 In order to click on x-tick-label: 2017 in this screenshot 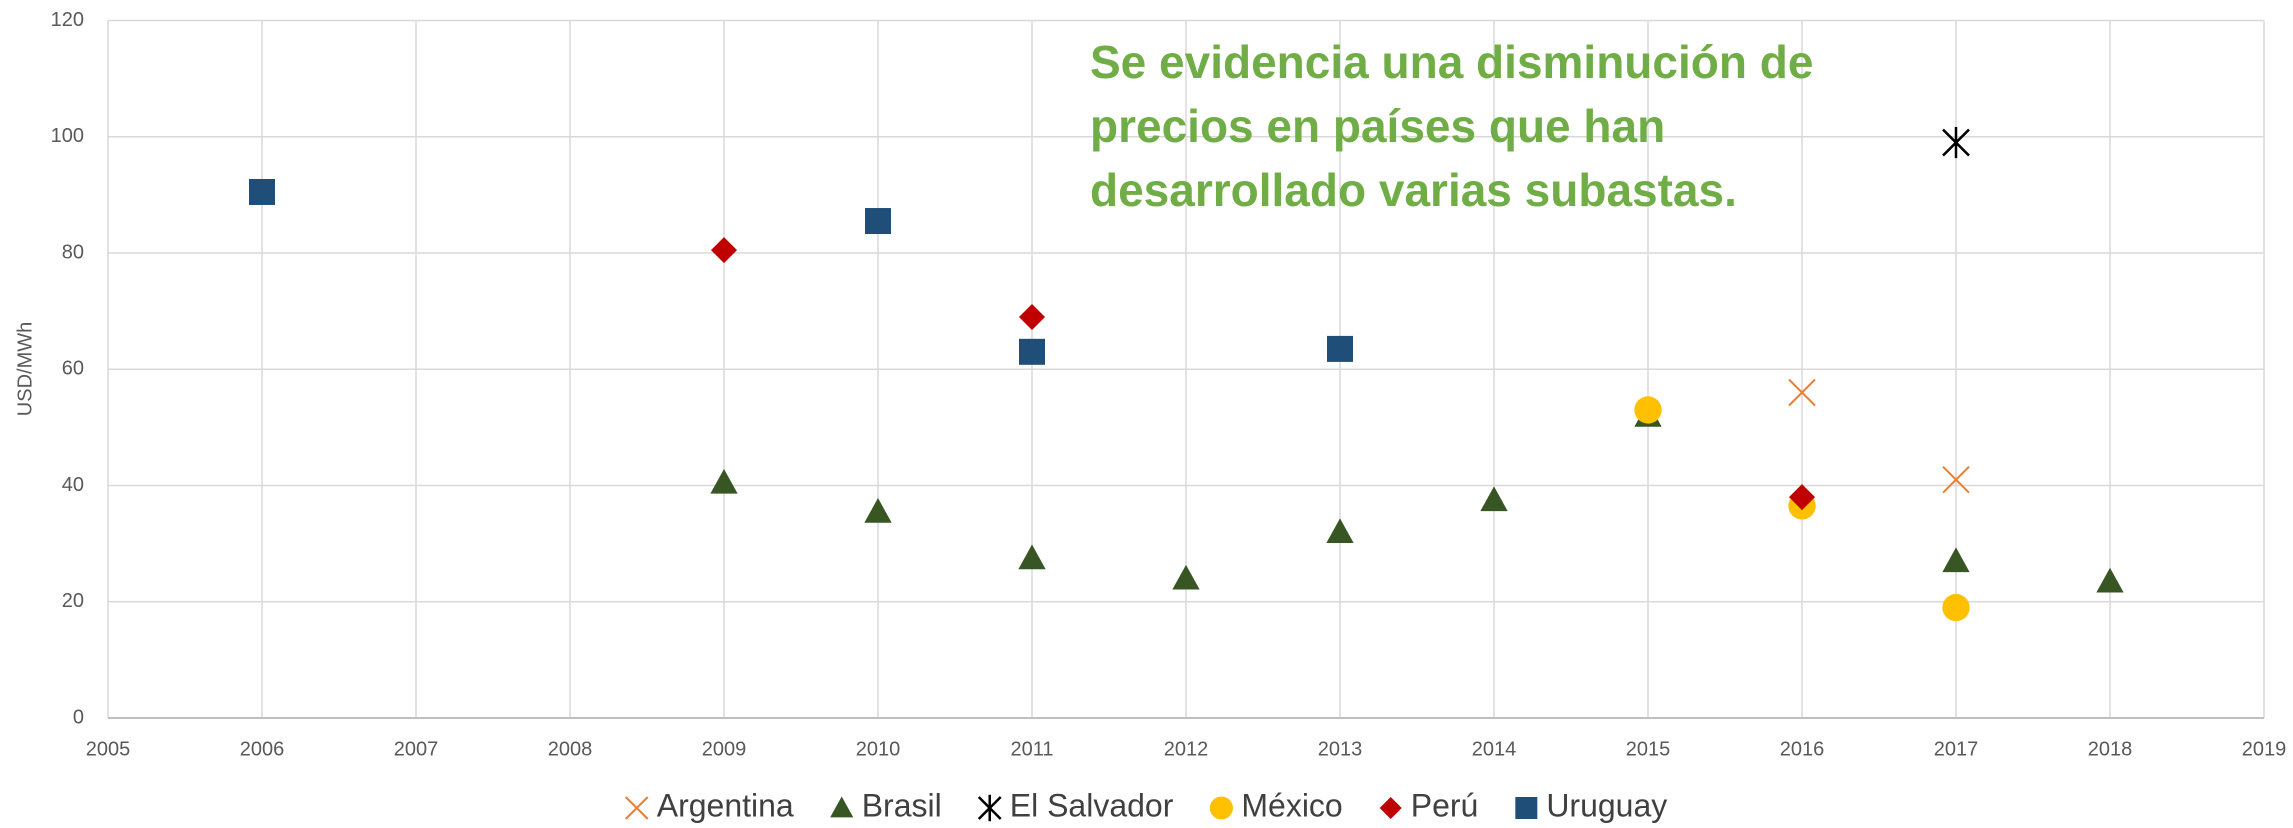, I will do `click(1956, 749)`.